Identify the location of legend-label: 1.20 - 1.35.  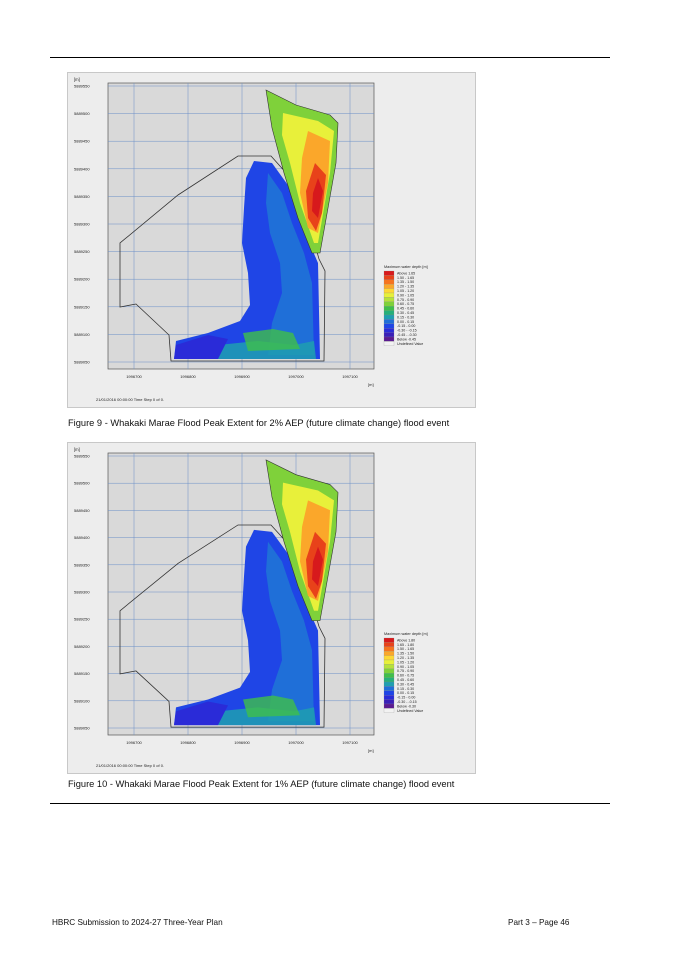
(405, 287).